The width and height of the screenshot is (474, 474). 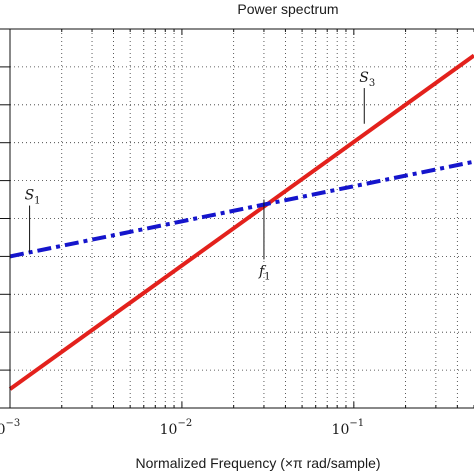 I want to click on annotation-symbol: f, so click(x=262, y=271).